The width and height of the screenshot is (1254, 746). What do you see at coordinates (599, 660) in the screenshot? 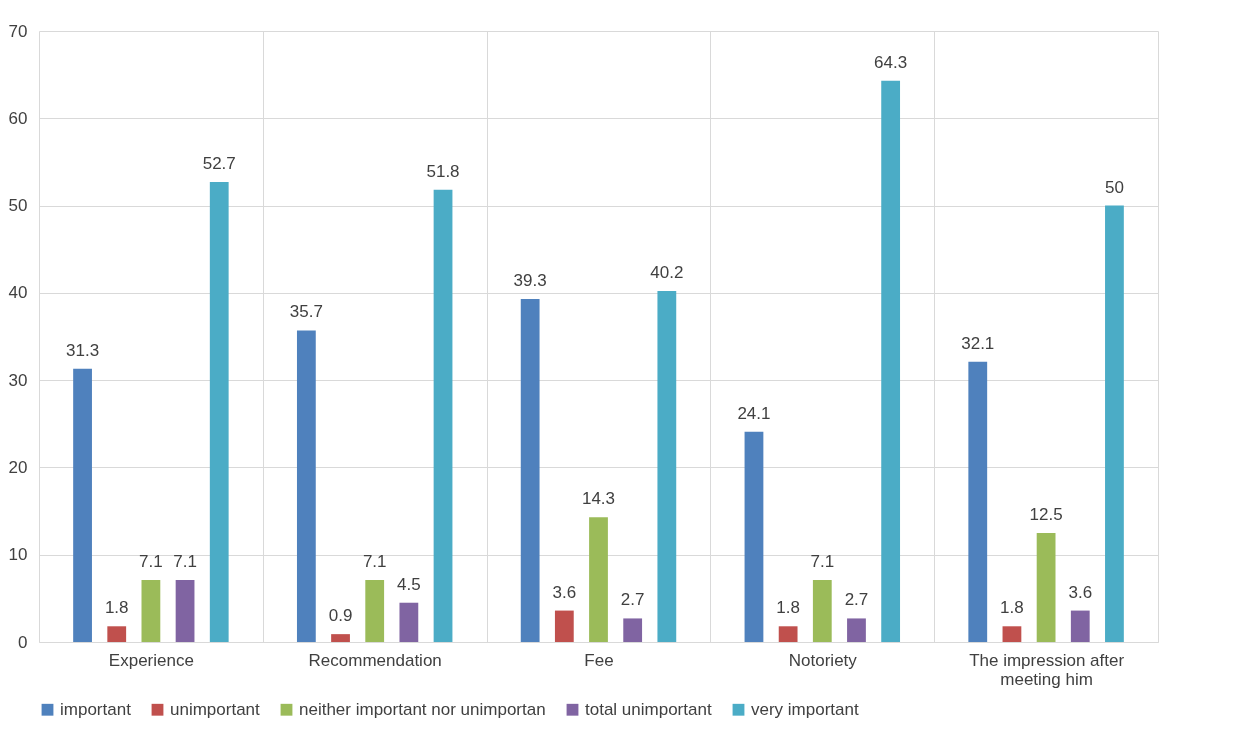
I see `x-tick-label: Fee` at bounding box center [599, 660].